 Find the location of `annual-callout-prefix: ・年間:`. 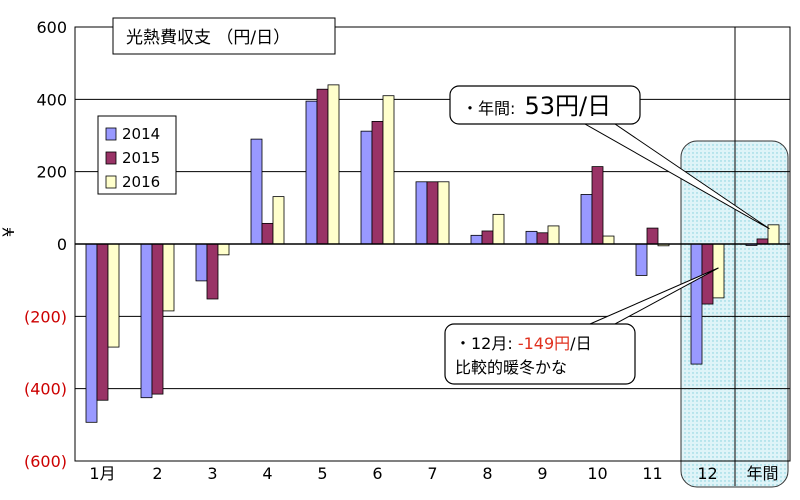

annual-callout-prefix: ・年間: is located at coordinates (491, 108).